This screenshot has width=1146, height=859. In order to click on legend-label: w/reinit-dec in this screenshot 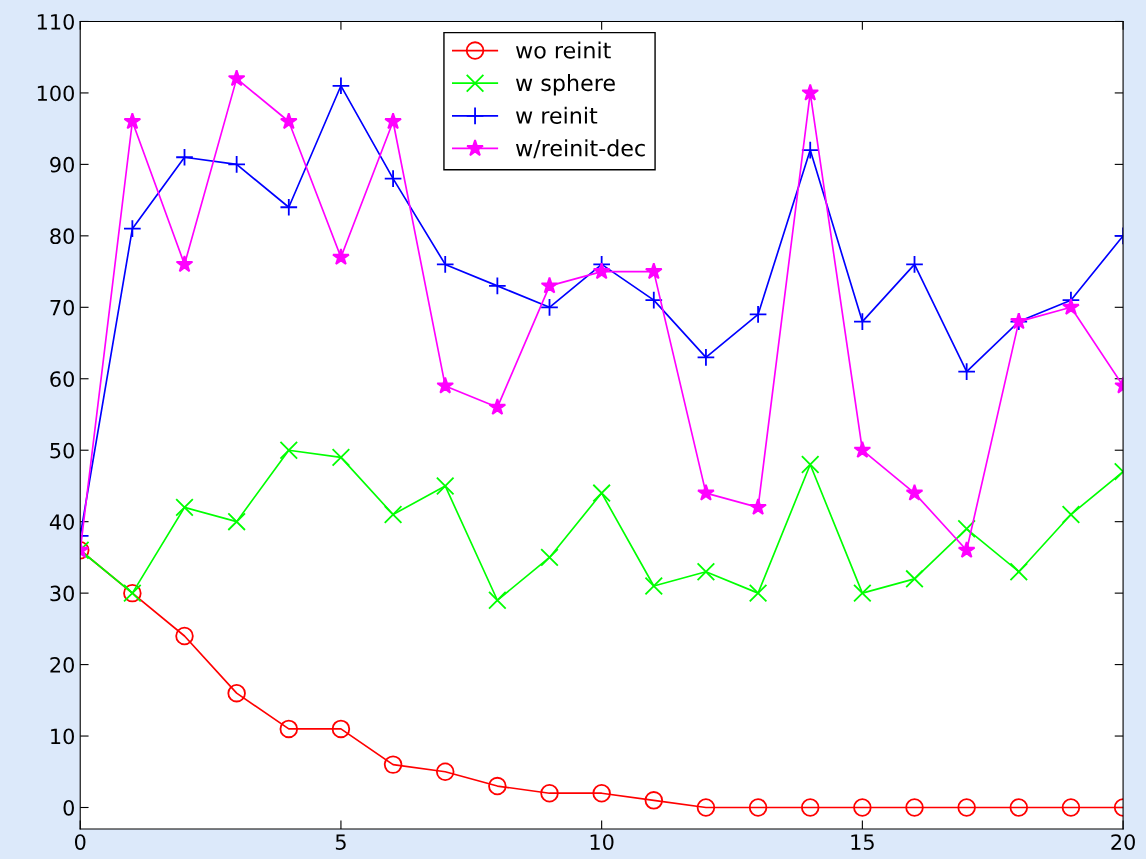, I will do `click(580, 149)`.